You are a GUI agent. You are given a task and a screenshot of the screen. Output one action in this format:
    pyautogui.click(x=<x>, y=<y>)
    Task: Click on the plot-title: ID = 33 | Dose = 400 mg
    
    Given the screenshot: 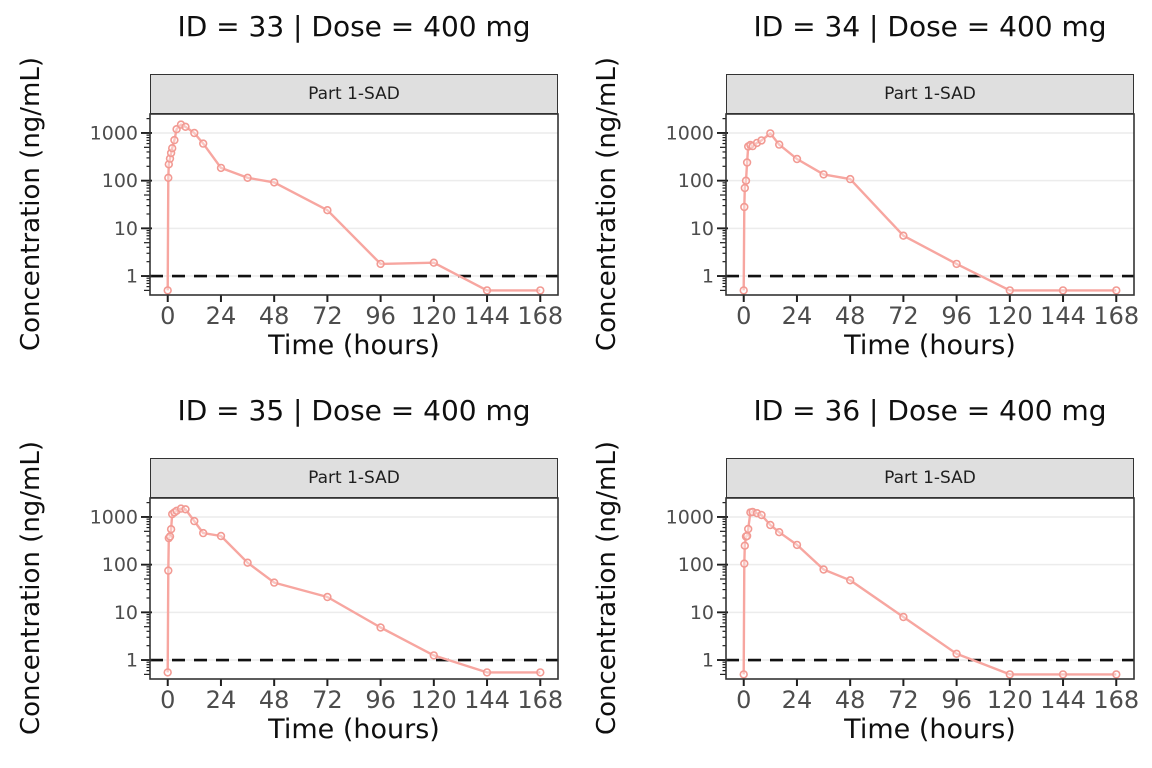 What is the action you would take?
    pyautogui.click(x=354, y=26)
    